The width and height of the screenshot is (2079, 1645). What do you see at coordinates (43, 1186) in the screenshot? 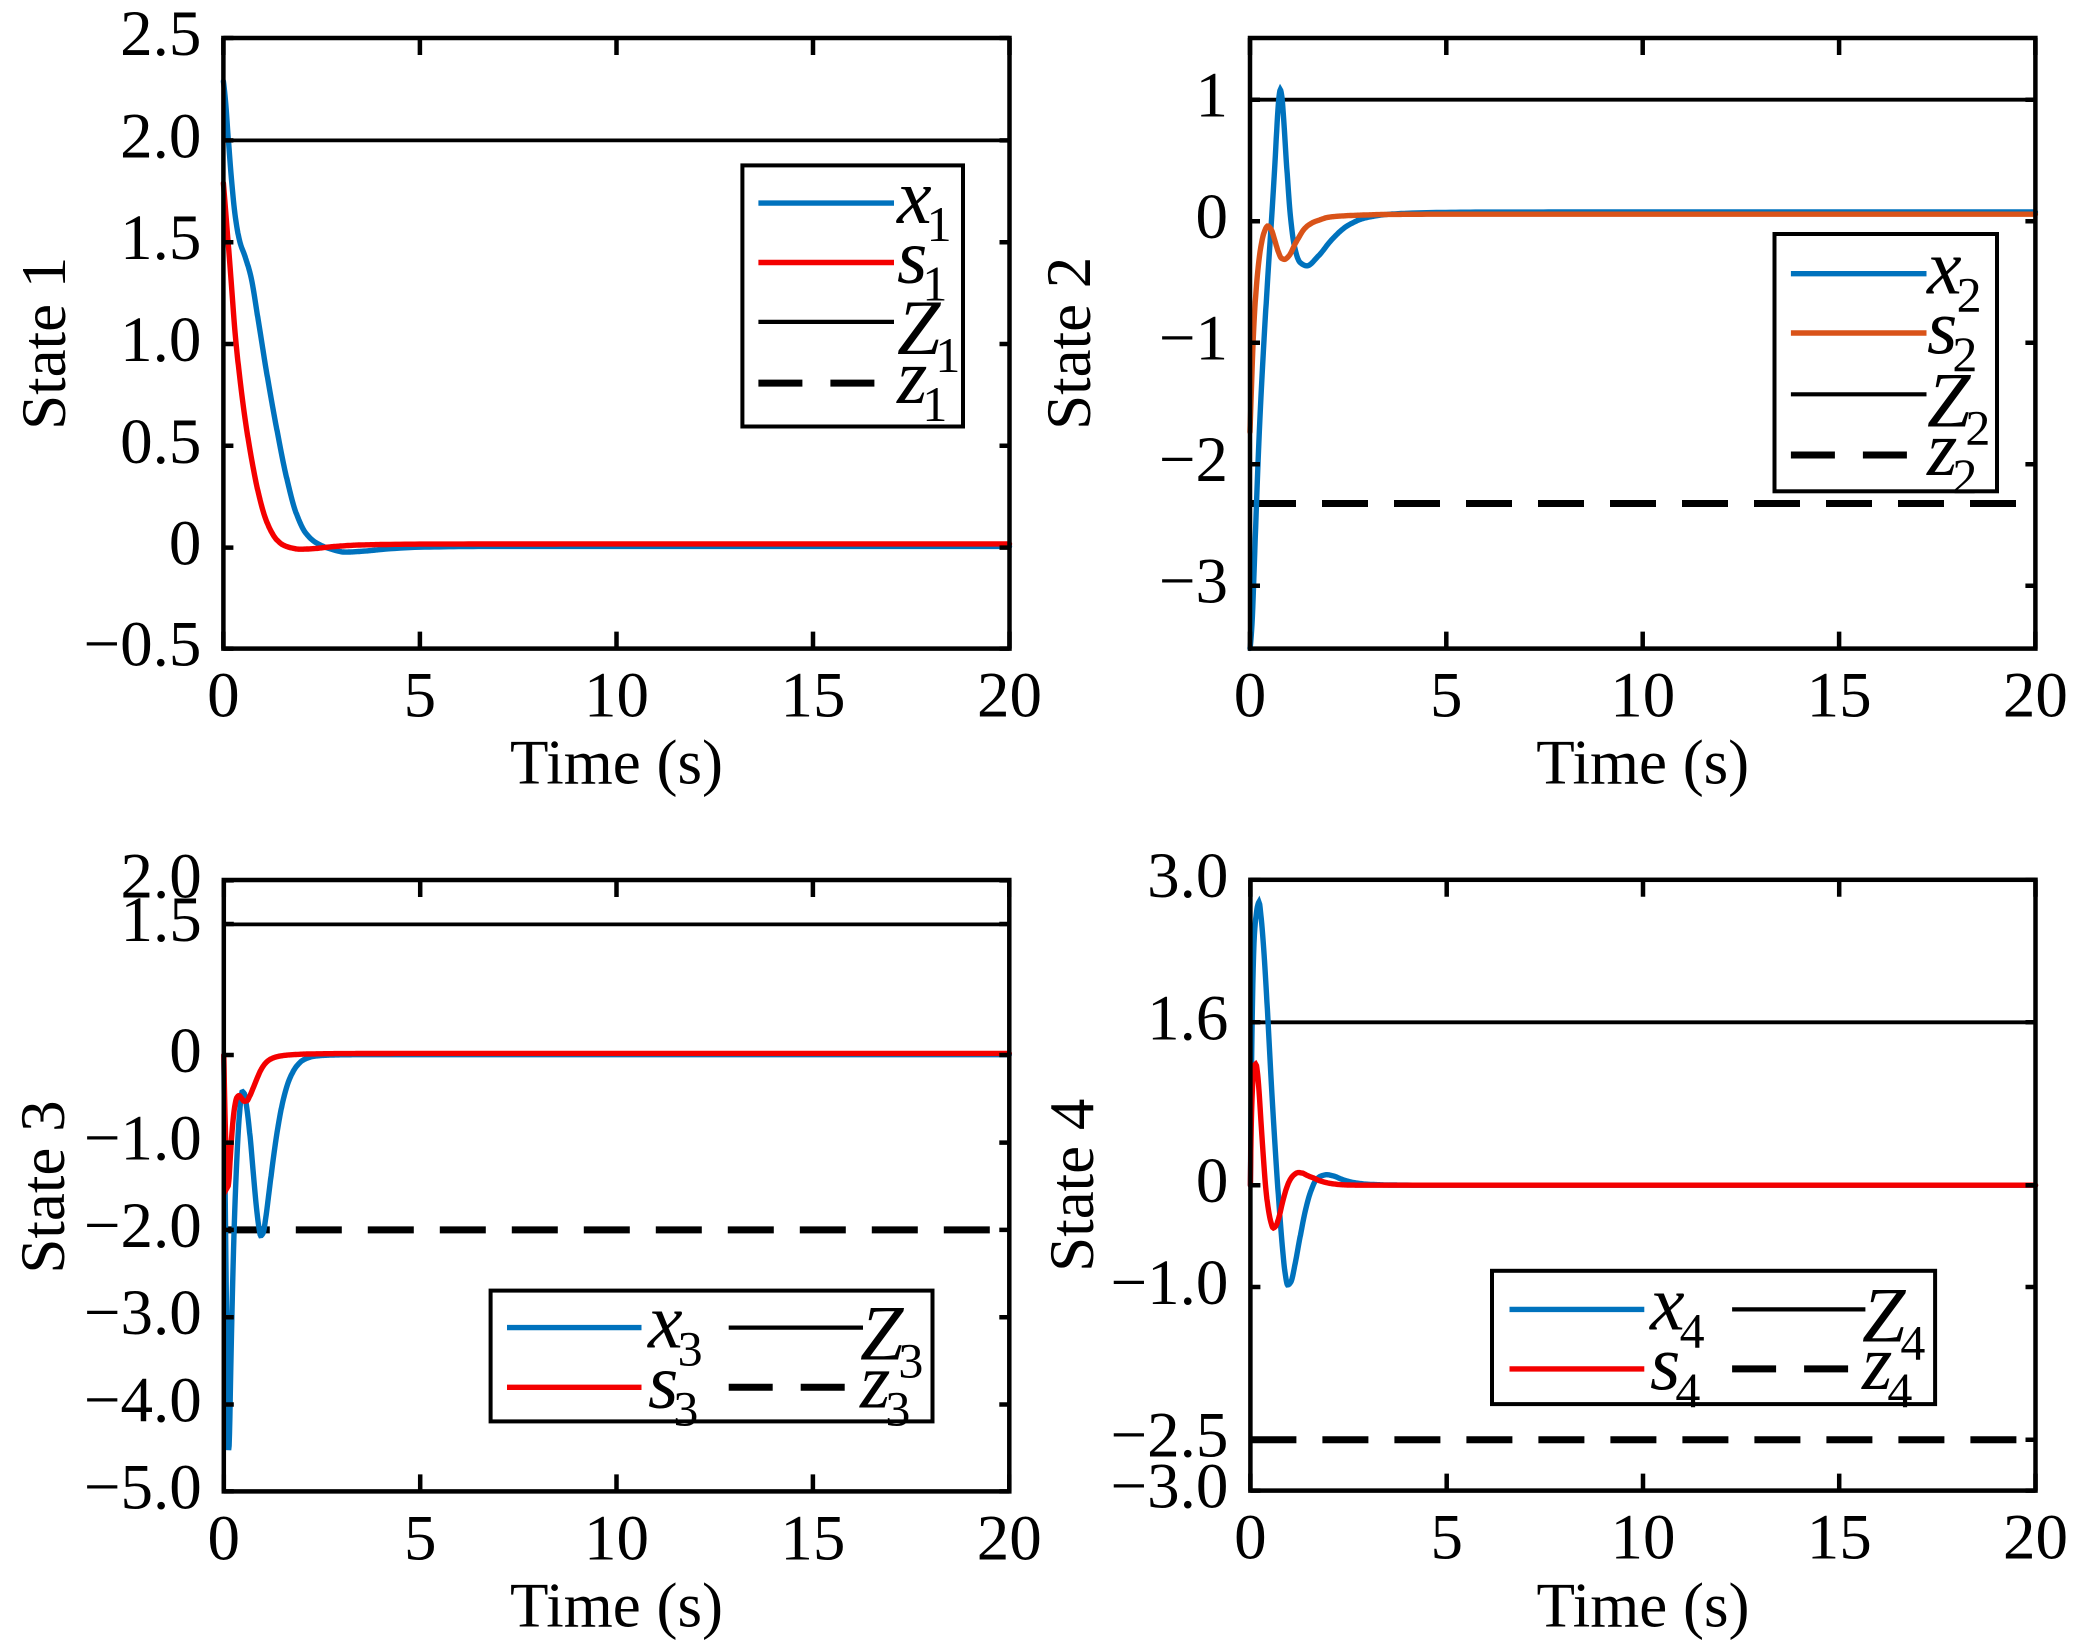
I see `svg-text: State 3` at bounding box center [43, 1186].